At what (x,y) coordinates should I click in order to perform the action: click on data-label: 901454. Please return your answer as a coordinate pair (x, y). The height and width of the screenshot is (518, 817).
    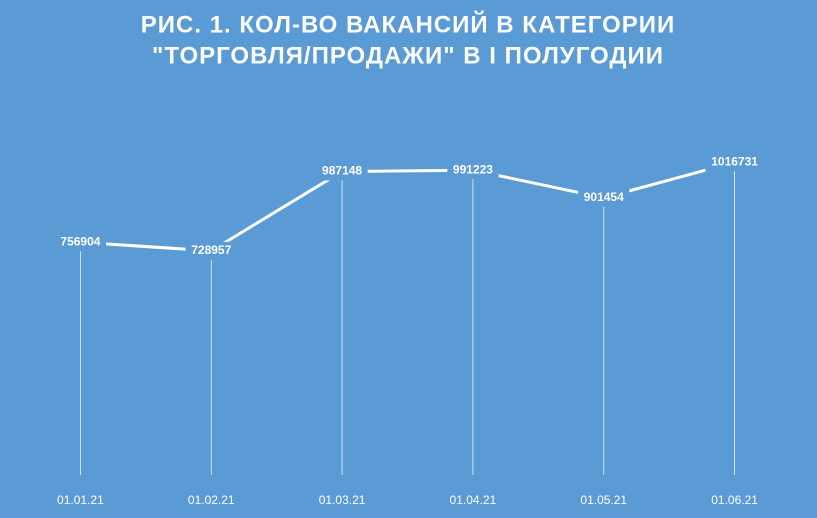
    Looking at the image, I should click on (604, 197).